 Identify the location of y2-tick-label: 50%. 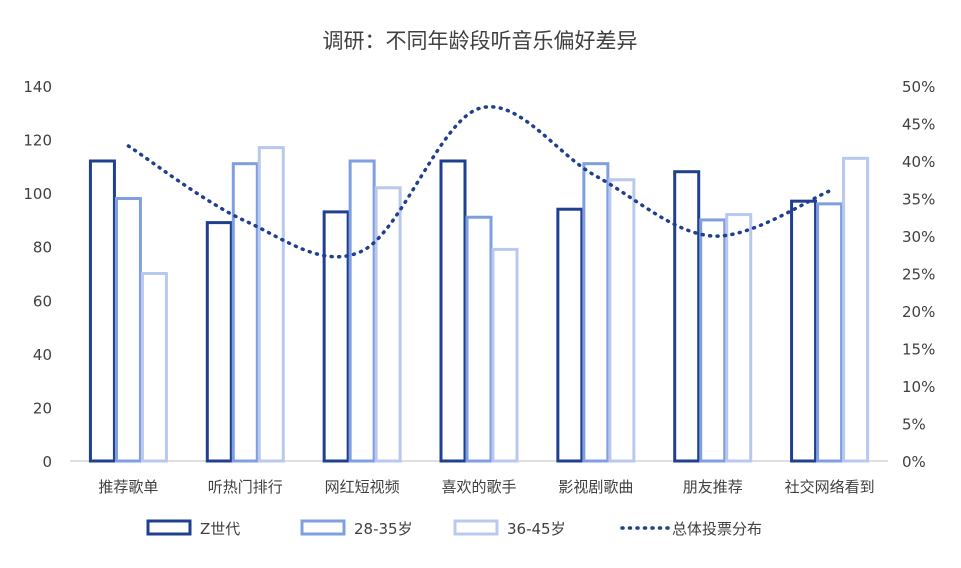
(918, 87).